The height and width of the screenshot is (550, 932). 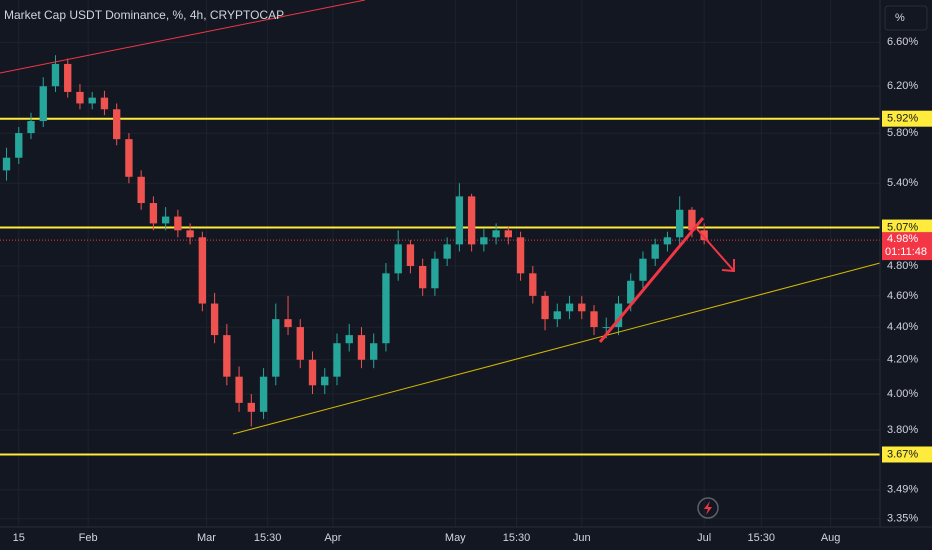 I want to click on arrow, so click(x=715, y=250).